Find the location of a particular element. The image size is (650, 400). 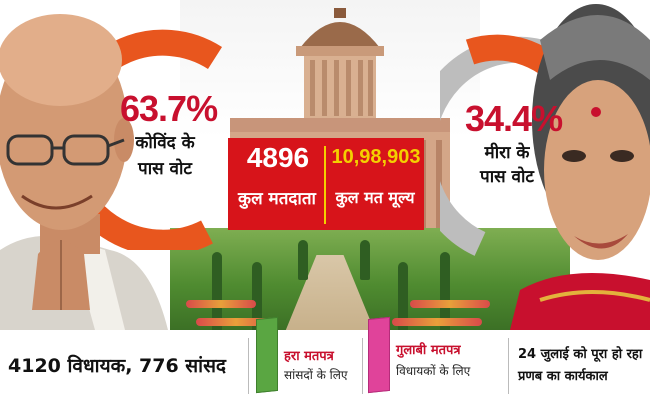

kovind-ring-share is located at coordinates (158, 139).